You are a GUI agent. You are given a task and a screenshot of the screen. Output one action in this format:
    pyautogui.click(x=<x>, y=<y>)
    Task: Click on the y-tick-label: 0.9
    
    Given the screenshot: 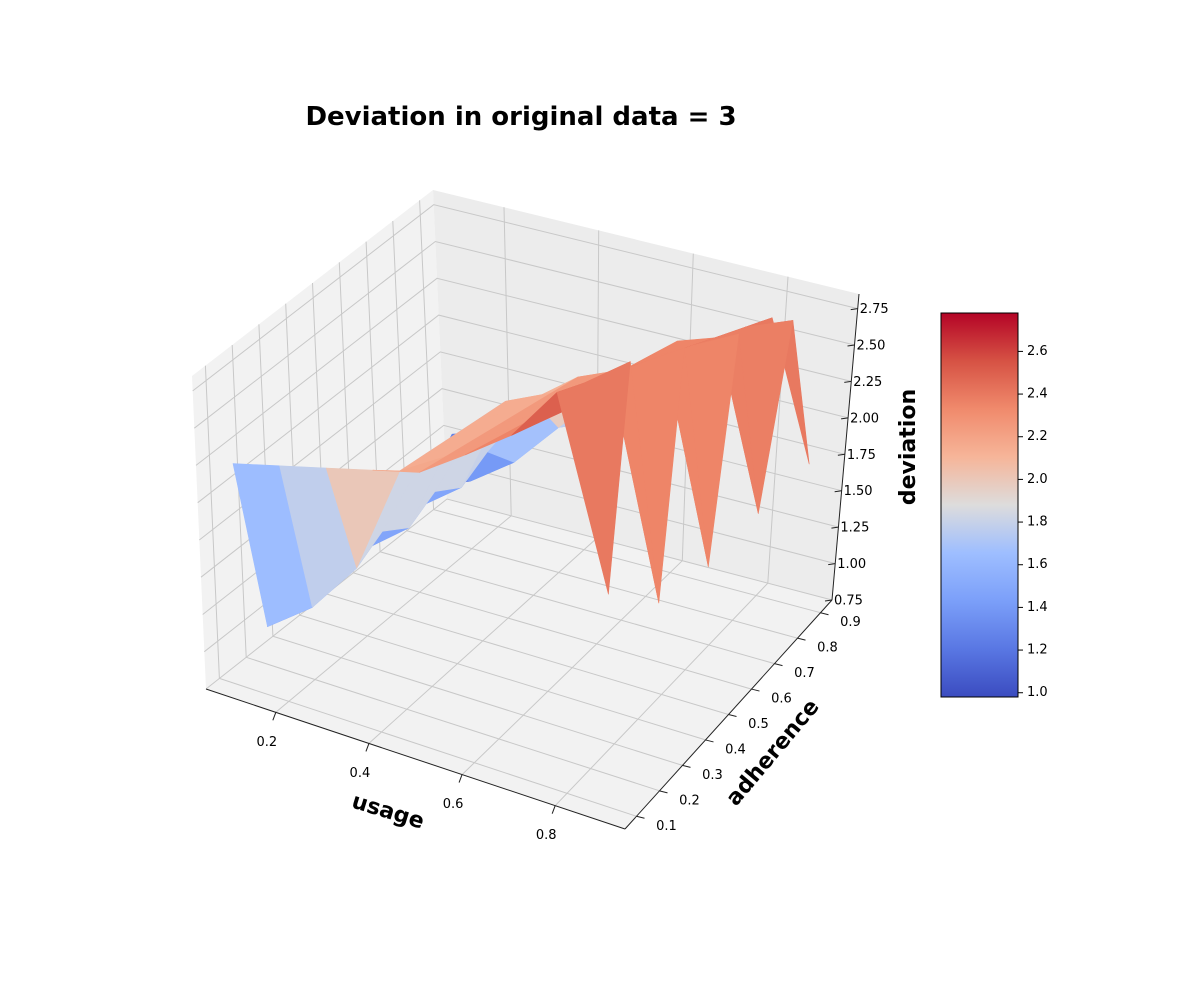 What is the action you would take?
    pyautogui.click(x=850, y=622)
    